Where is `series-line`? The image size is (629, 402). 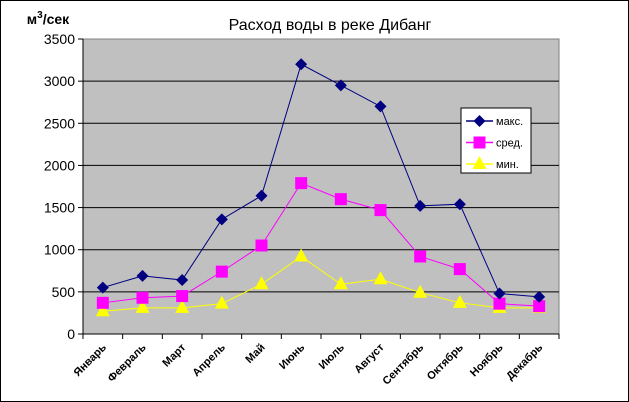 series-line is located at coordinates (321, 283).